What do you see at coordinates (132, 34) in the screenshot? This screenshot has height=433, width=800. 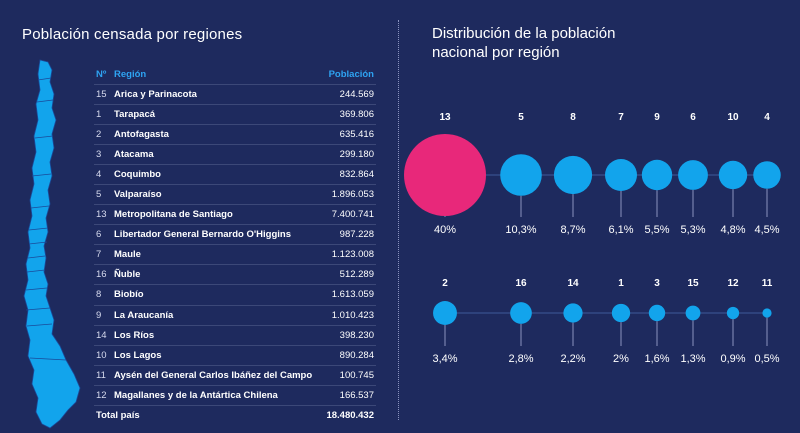 I see `left-title: Población censada por regiones` at bounding box center [132, 34].